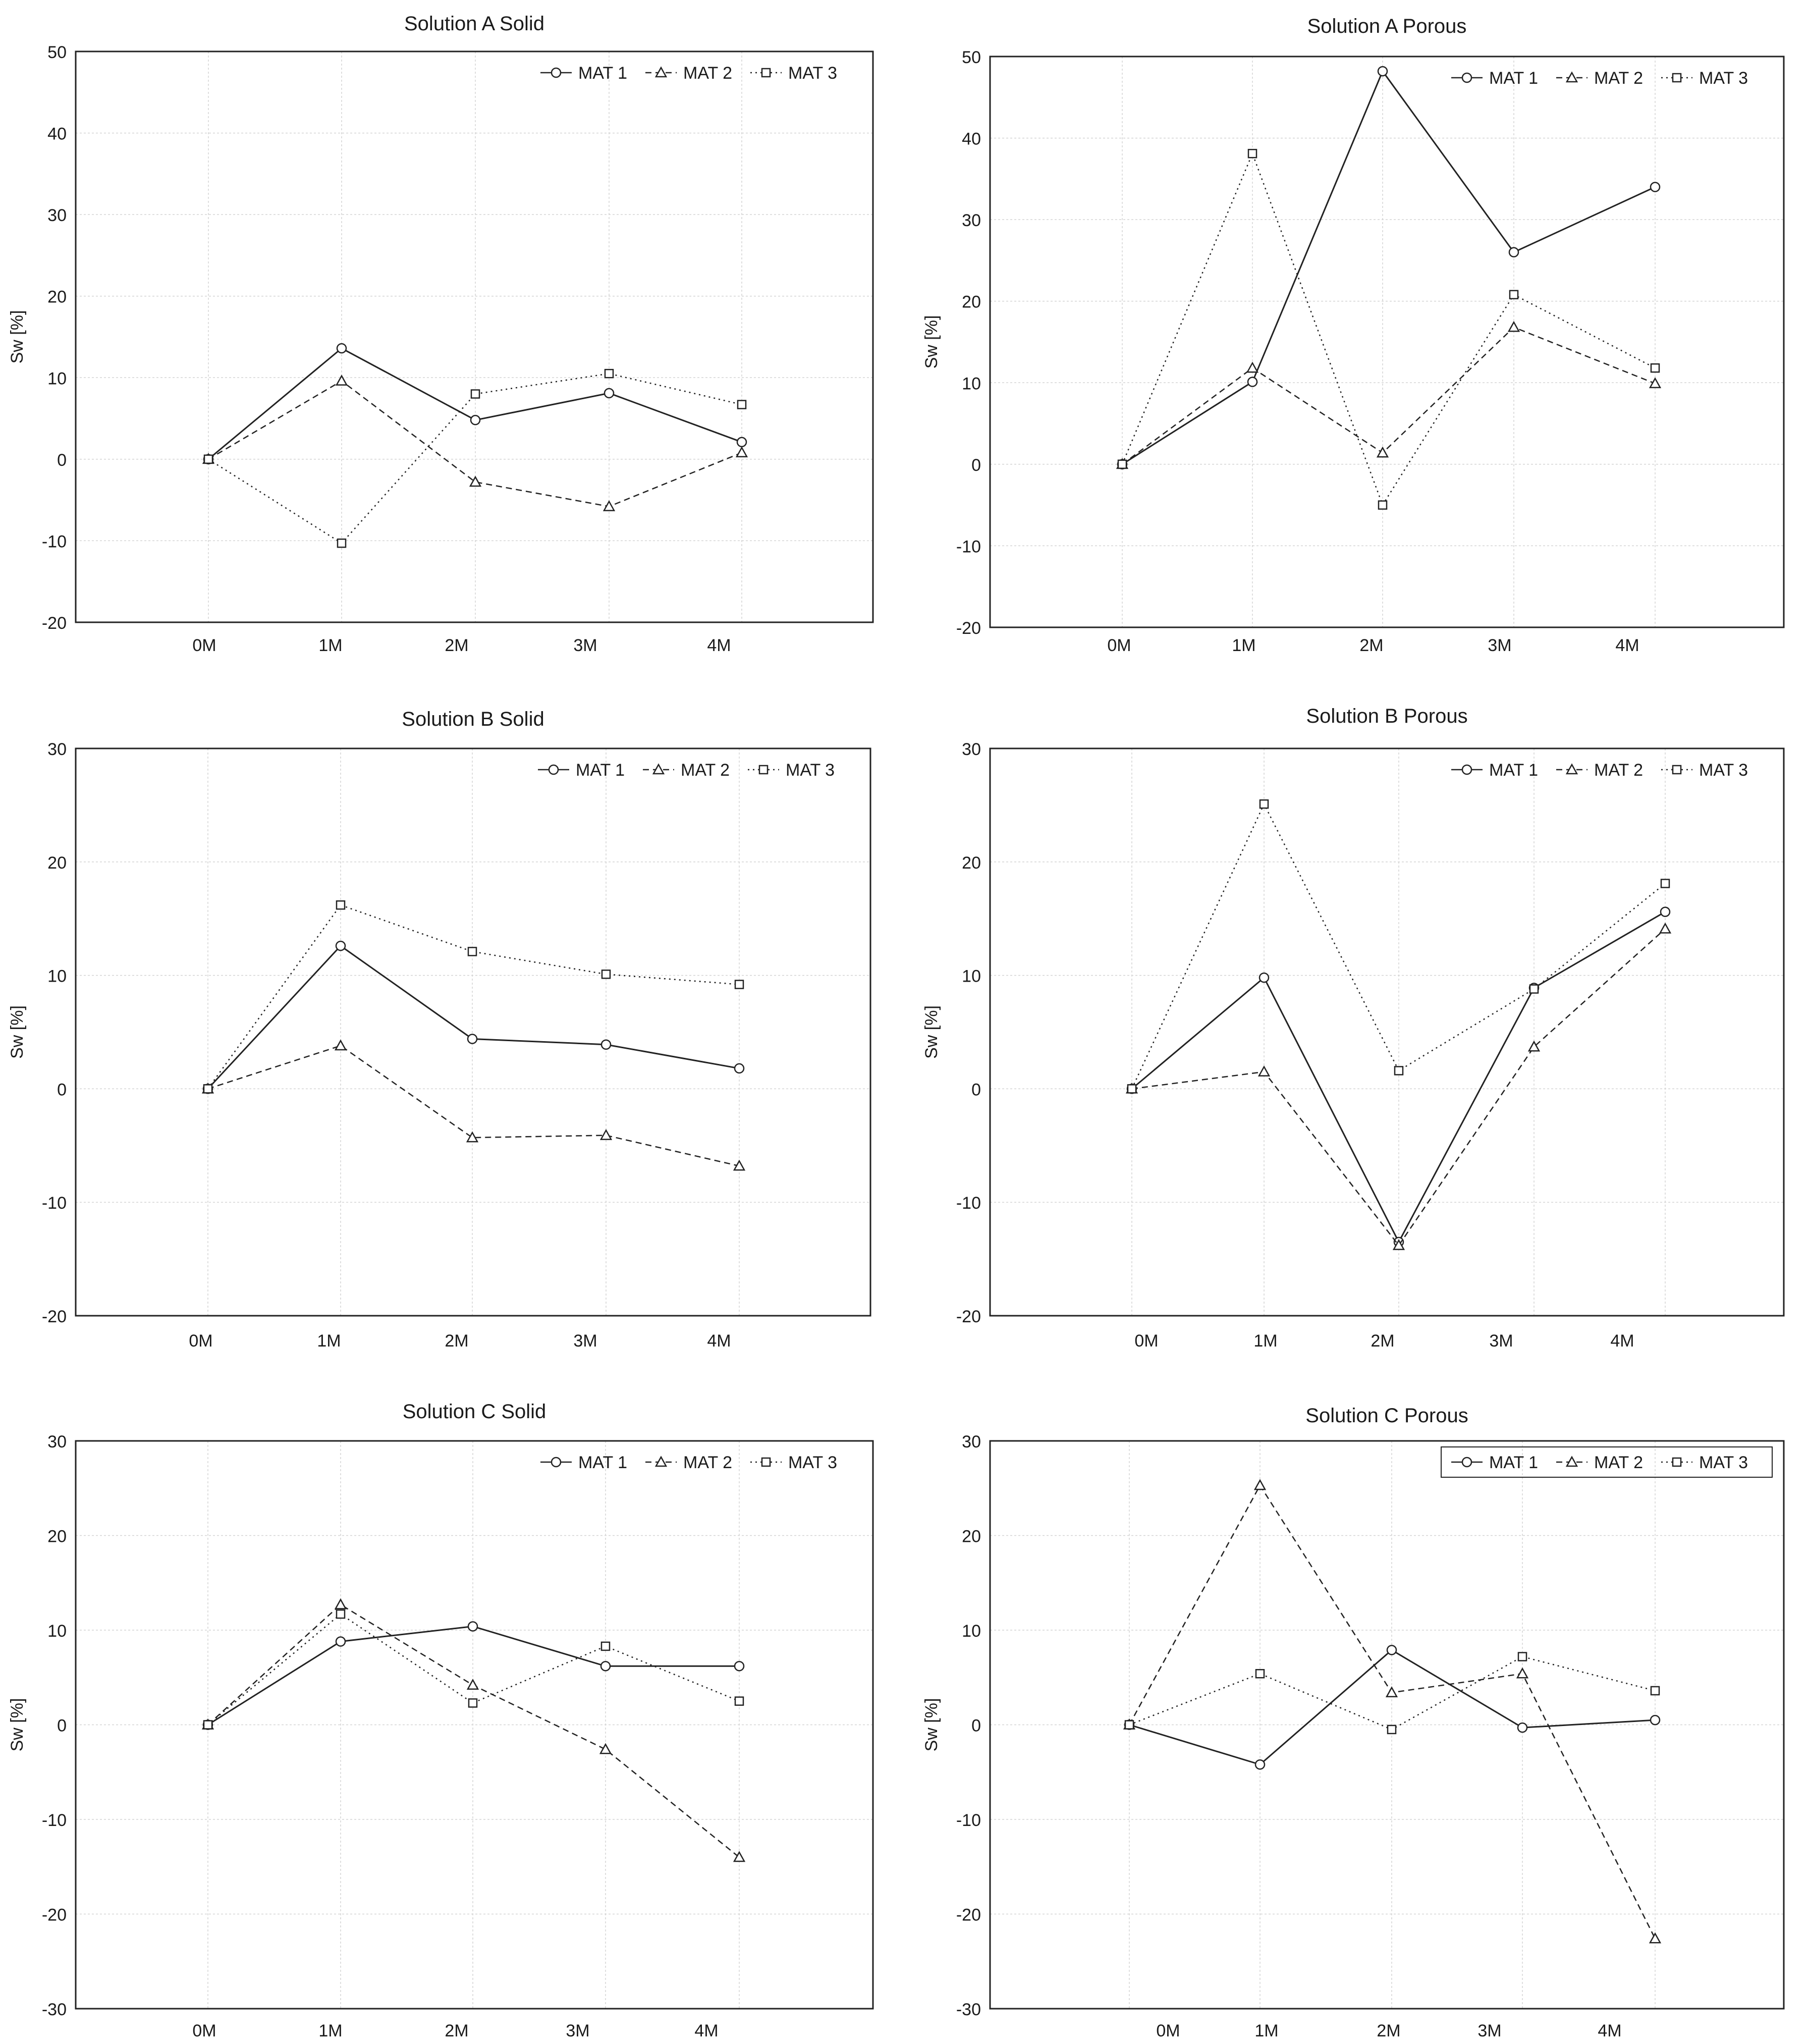  Describe the element at coordinates (1387, 26) in the screenshot. I see `chart-title: Solution A Porous` at that location.